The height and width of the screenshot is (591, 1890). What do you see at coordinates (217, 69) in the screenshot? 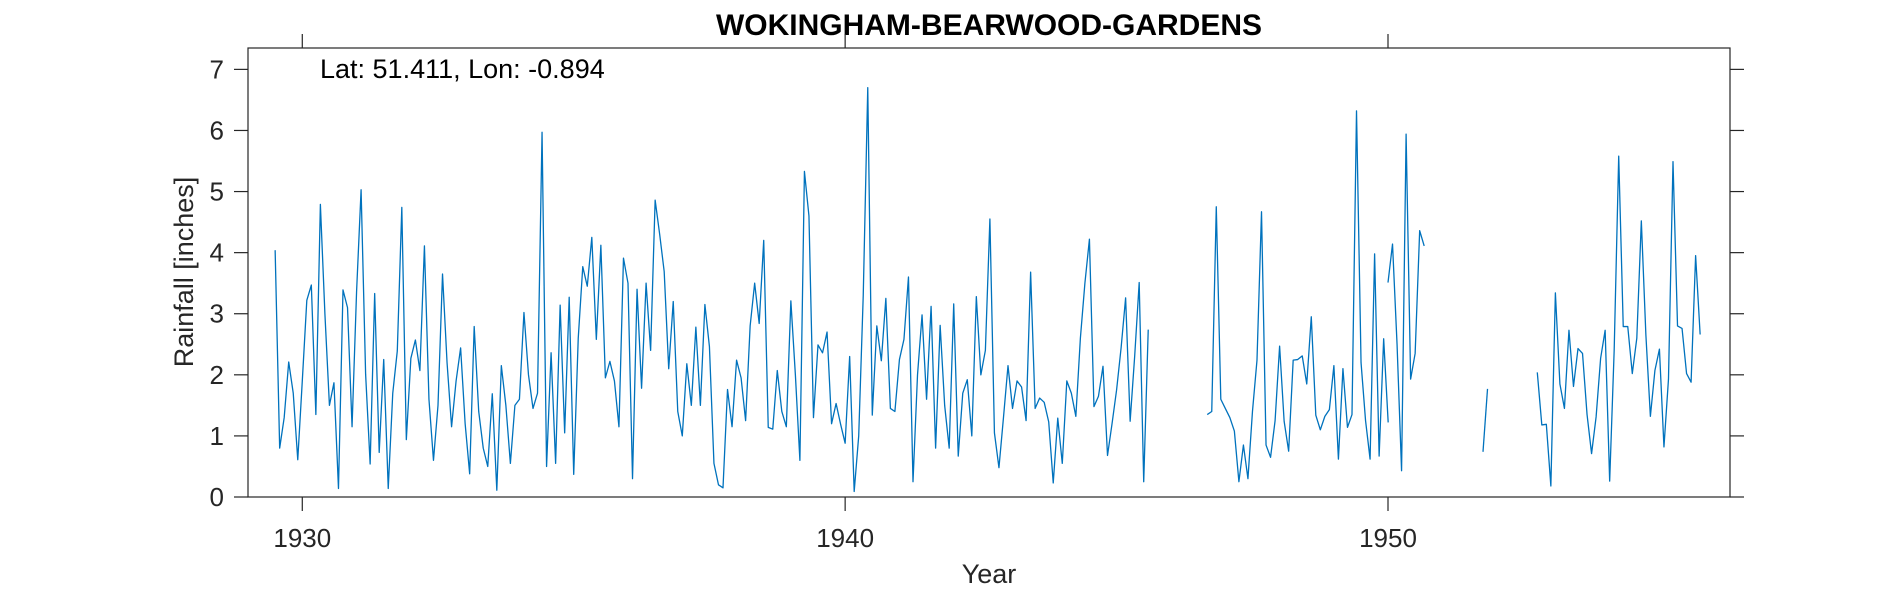
I see `y-tick-label: 7` at bounding box center [217, 69].